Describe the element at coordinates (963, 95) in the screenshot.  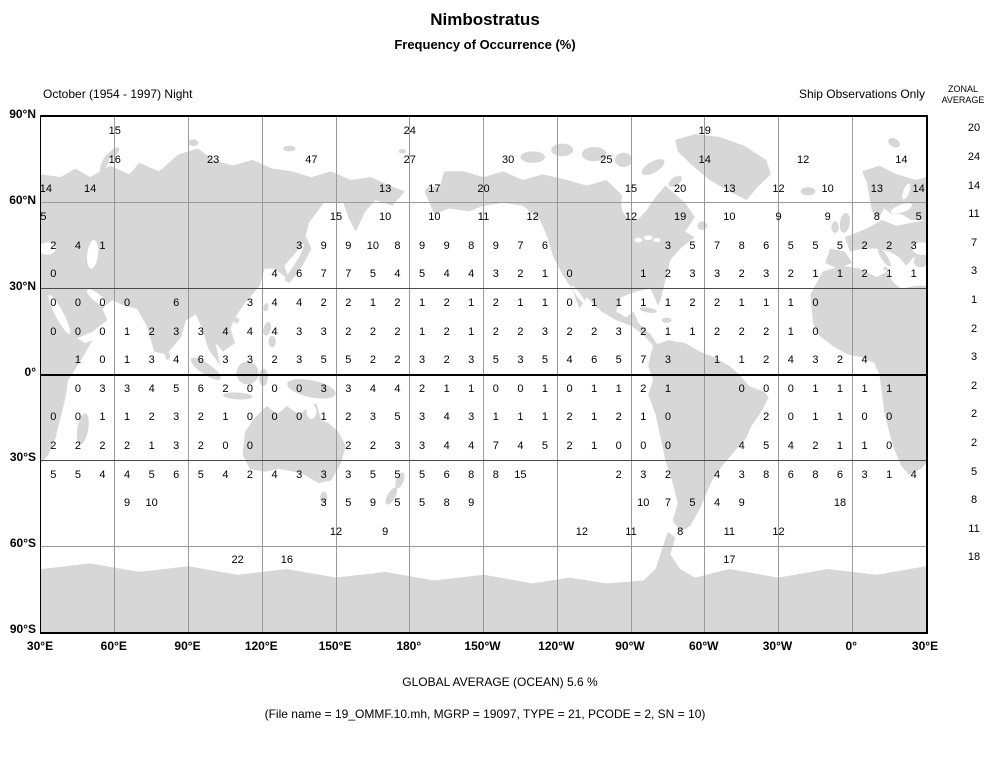
I see `zonal-average-header: ZONAL AVERAGE` at that location.